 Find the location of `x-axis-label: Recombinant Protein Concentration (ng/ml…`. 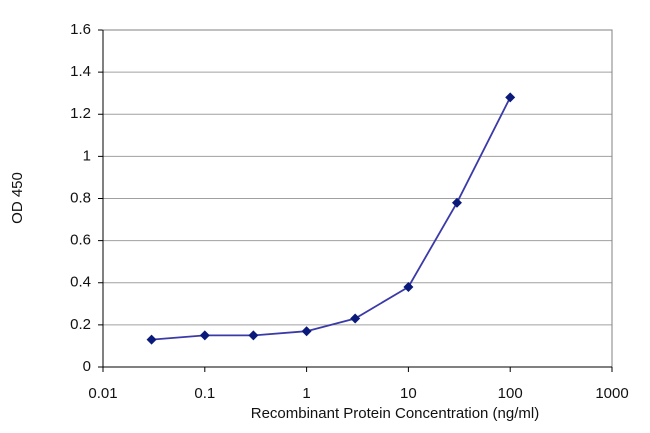

x-axis-label: Recombinant Protein Concentration (ng/ml… is located at coordinates (395, 413).